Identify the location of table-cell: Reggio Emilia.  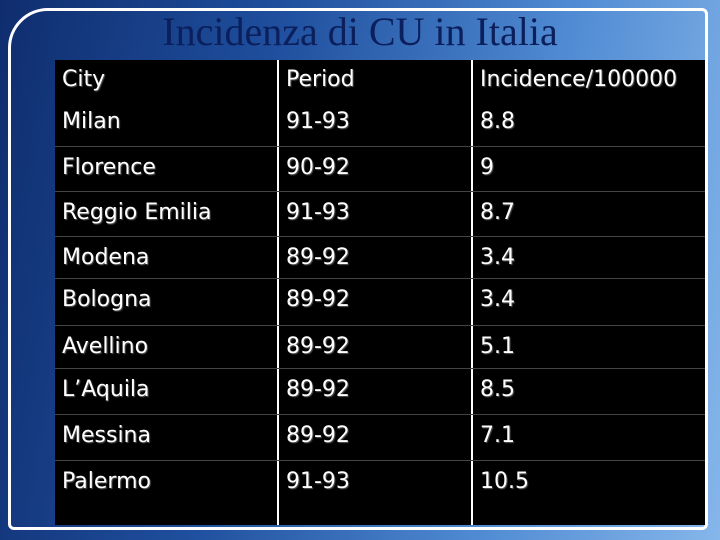
(137, 212).